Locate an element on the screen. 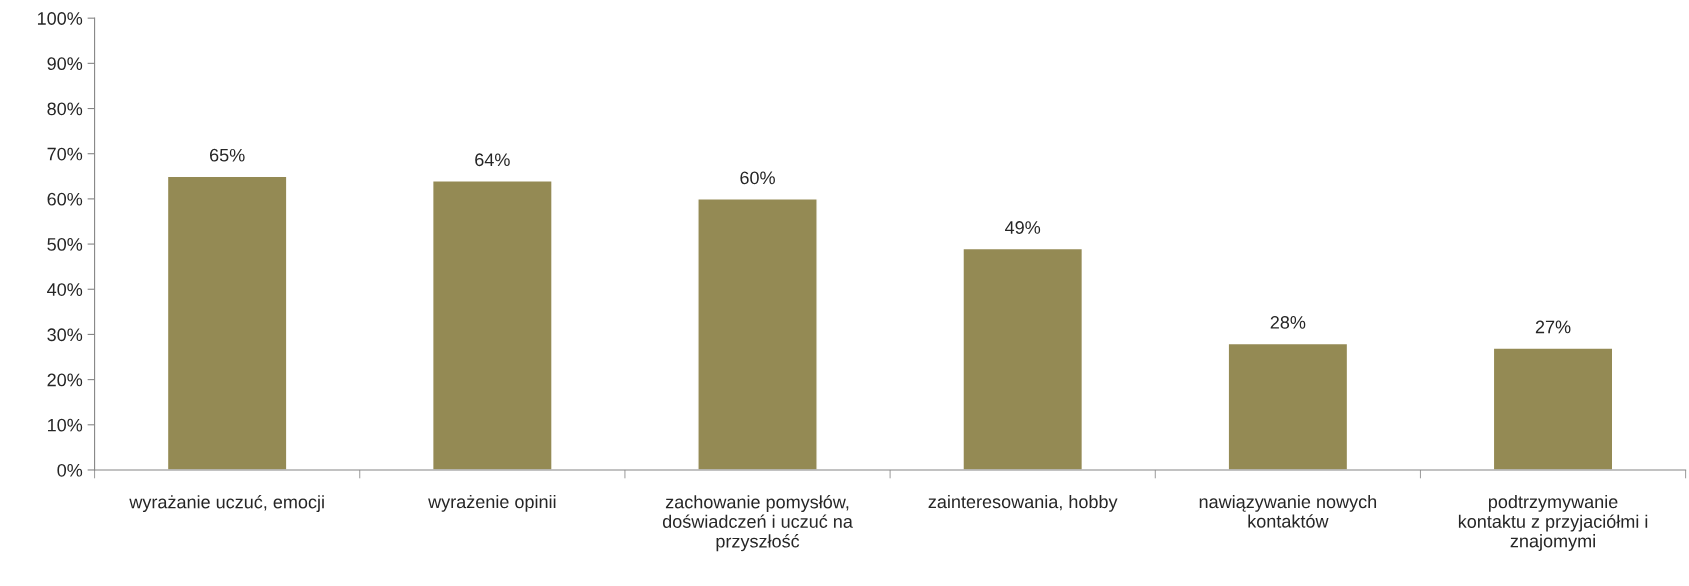  y-tick-label: 100% is located at coordinates (60, 18).